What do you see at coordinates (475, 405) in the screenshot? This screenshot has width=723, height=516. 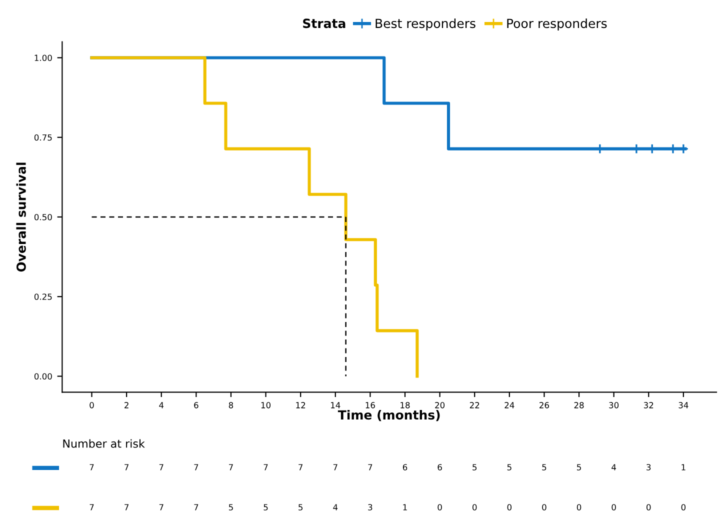 I see `x-tick-label: 22` at bounding box center [475, 405].